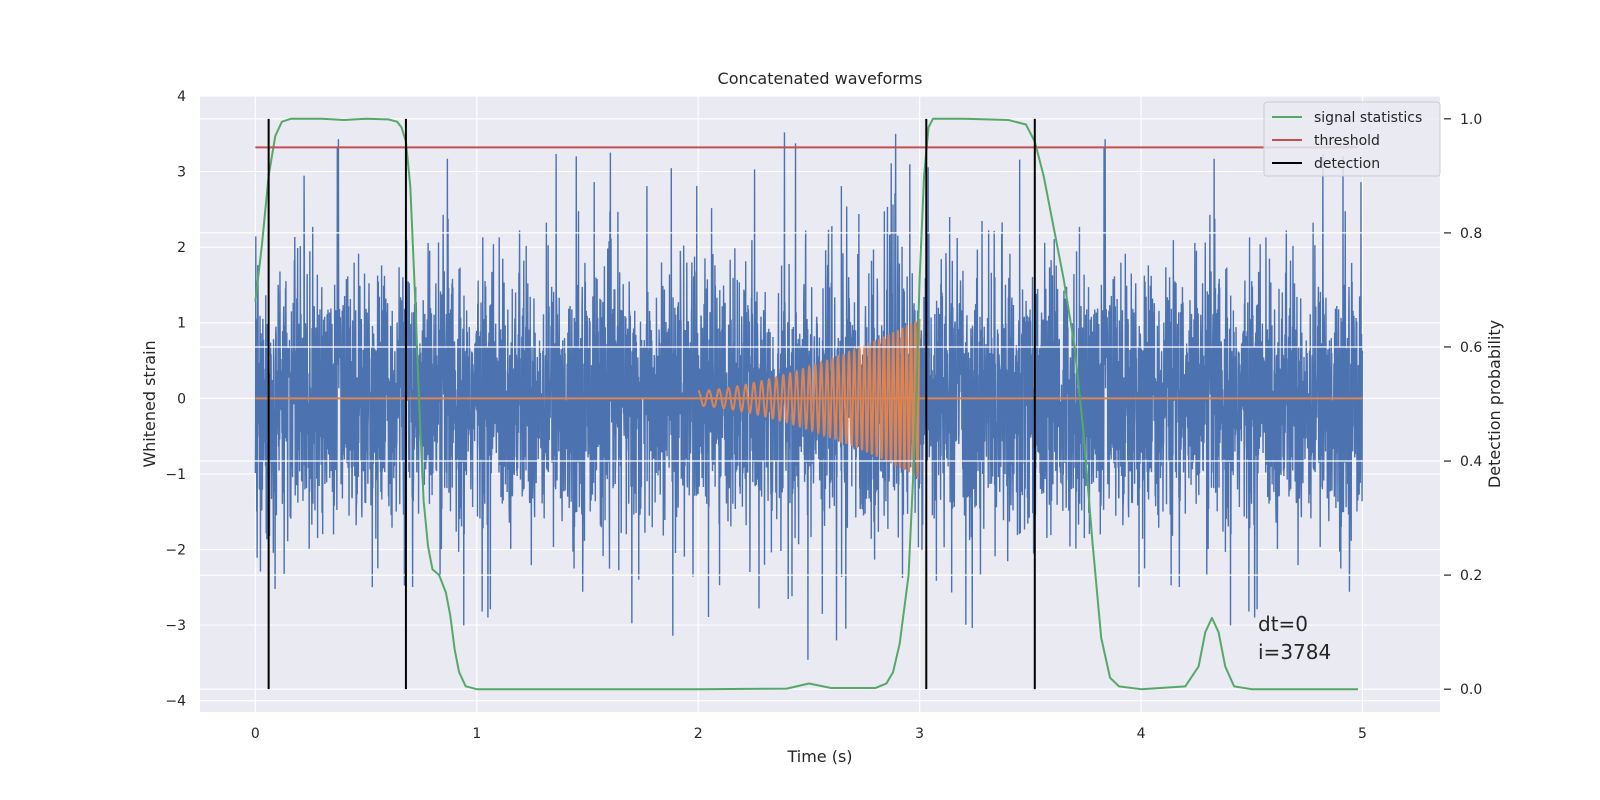 This screenshot has width=1600, height=800. Describe the element at coordinates (1294, 652) in the screenshot. I see `annotation-index: i=3784` at that location.